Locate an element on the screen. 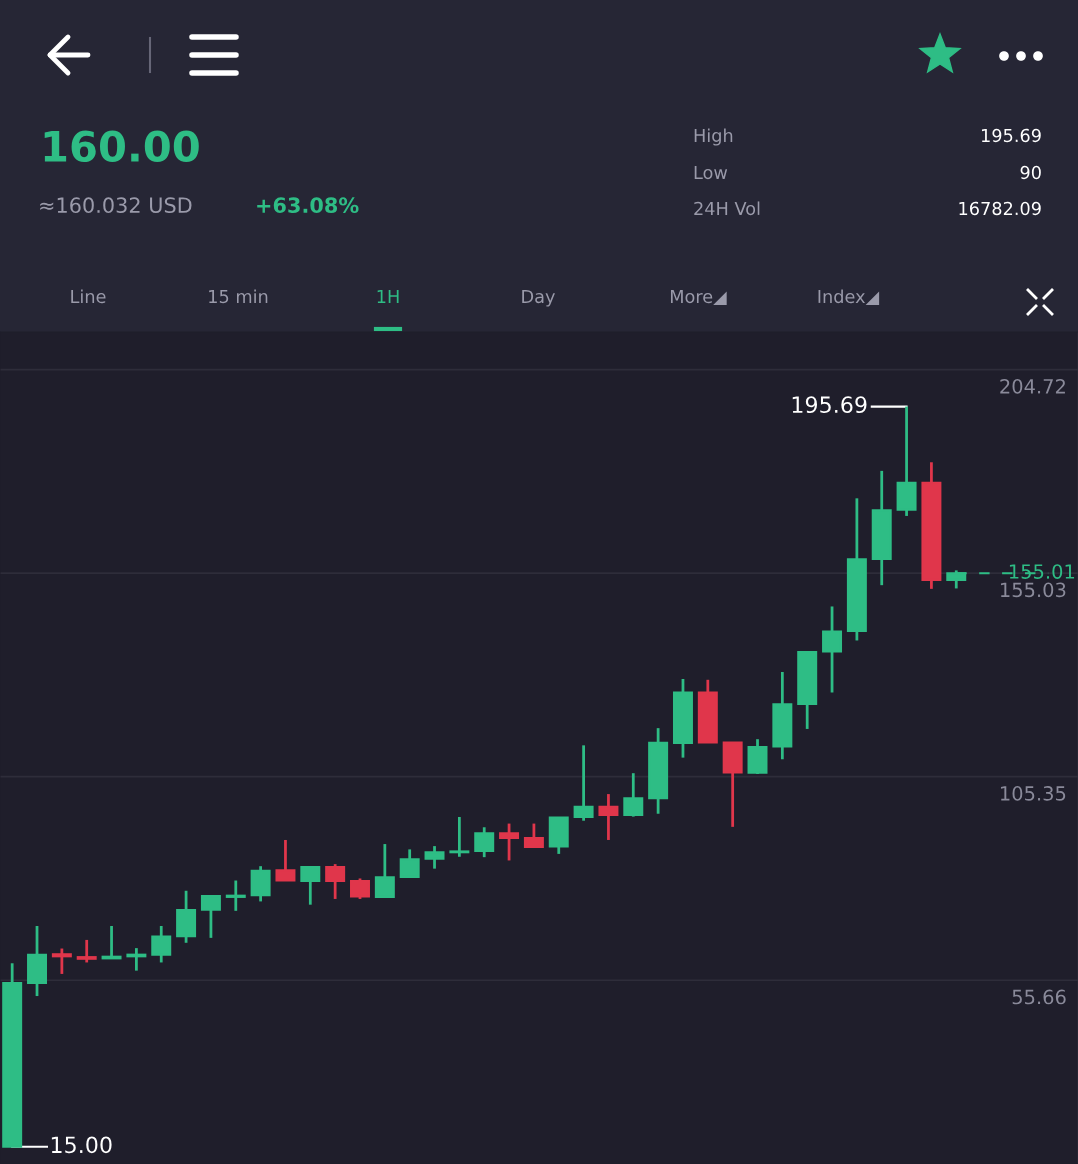  annotation: 195.69 is located at coordinates (829, 405).